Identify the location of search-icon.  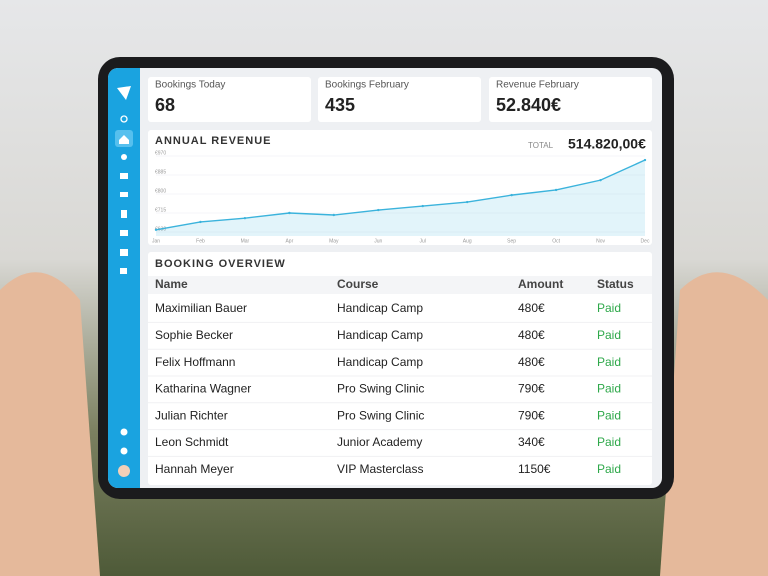
(124, 119).